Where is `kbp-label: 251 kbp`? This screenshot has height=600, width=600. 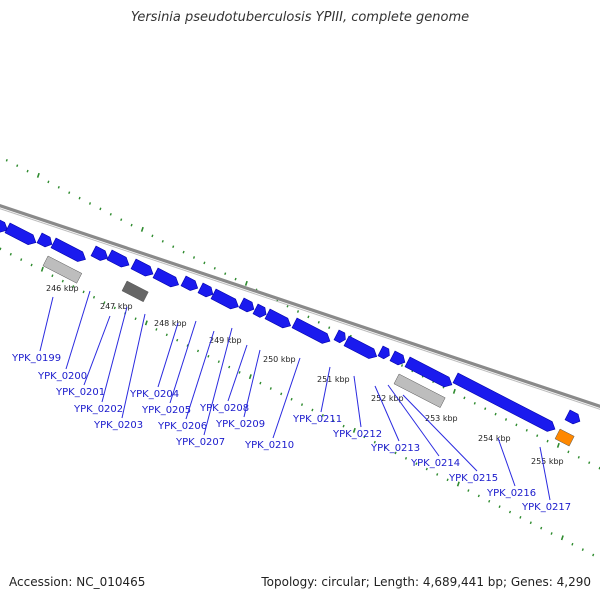
kbp-label: 251 kbp is located at coordinates (333, 379).